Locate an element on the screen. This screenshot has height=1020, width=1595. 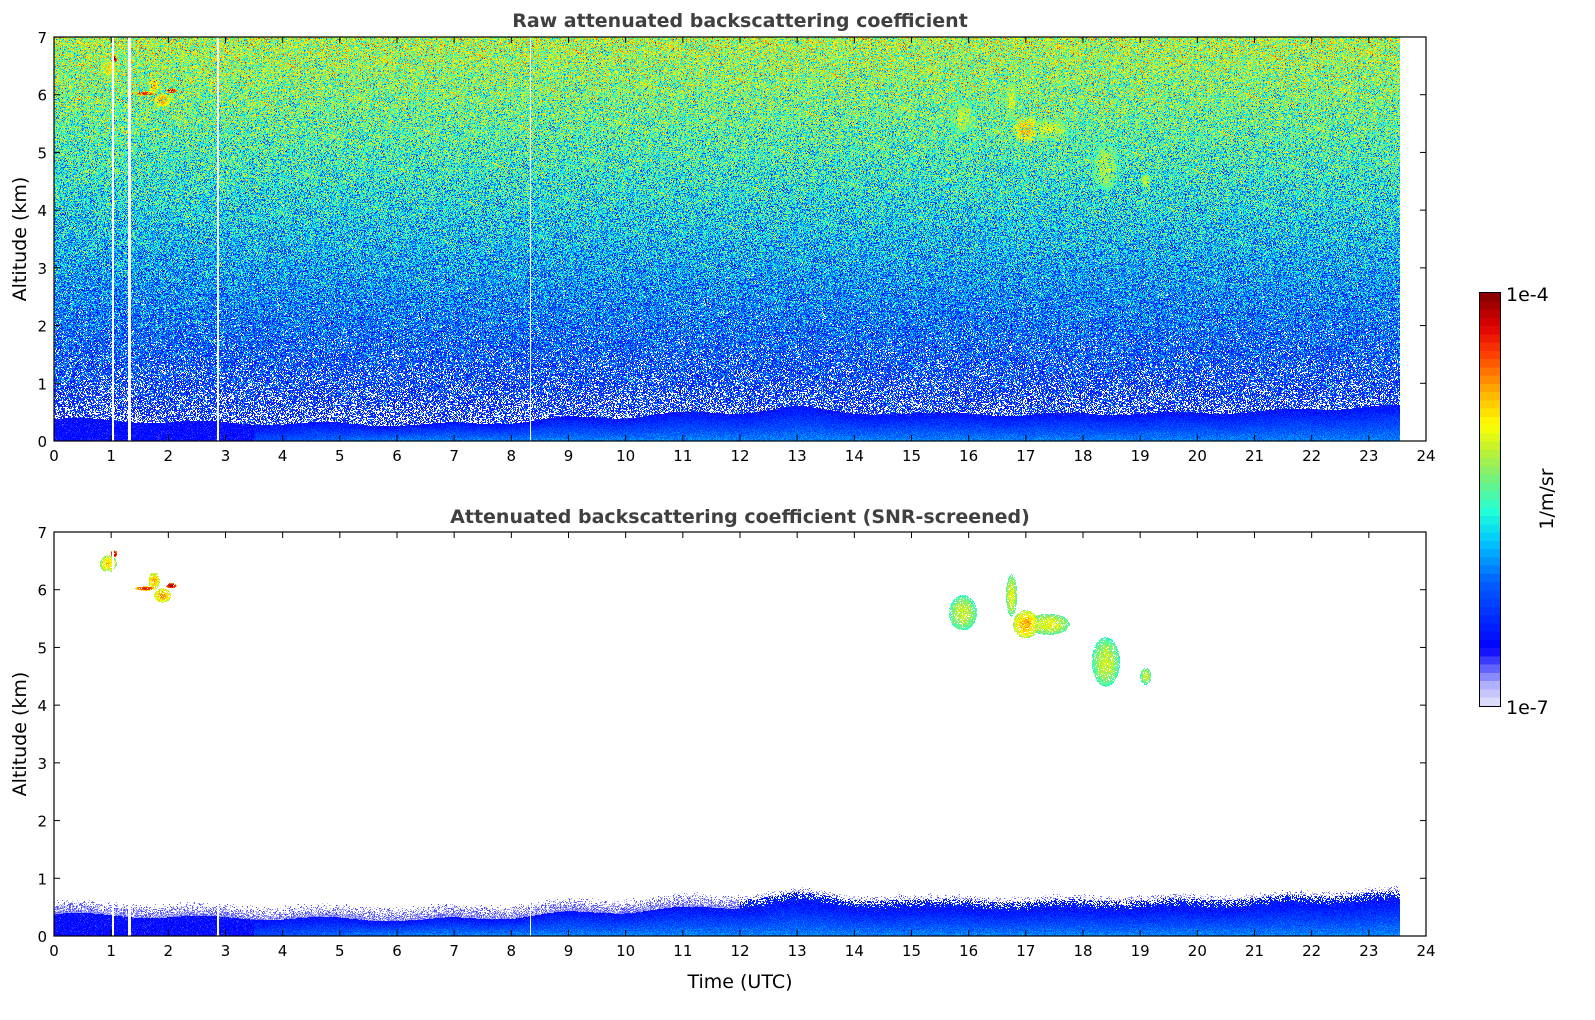
xlabel-time: Time (UTC) is located at coordinates (739, 982).